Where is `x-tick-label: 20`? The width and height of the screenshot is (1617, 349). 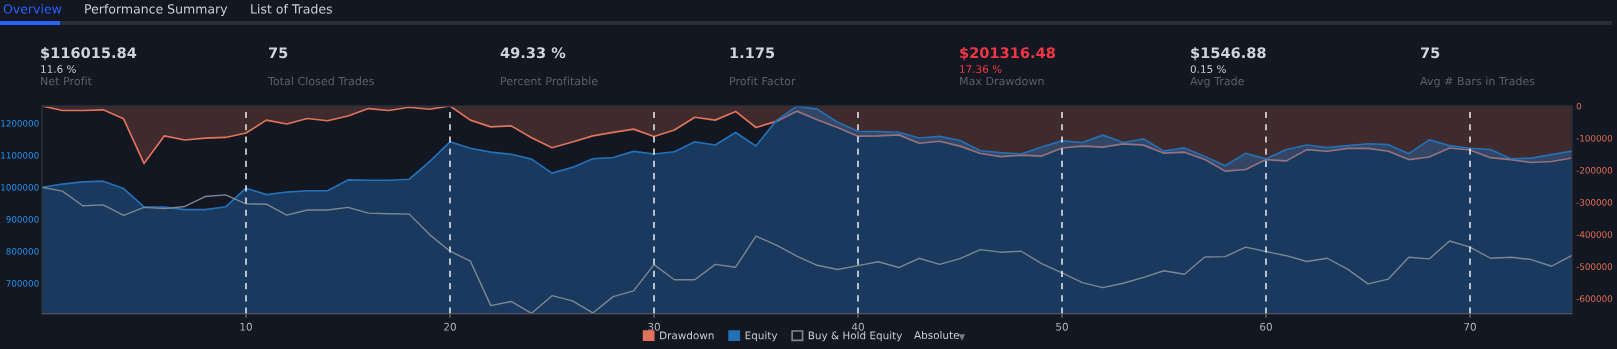
x-tick-label: 20 is located at coordinates (450, 326).